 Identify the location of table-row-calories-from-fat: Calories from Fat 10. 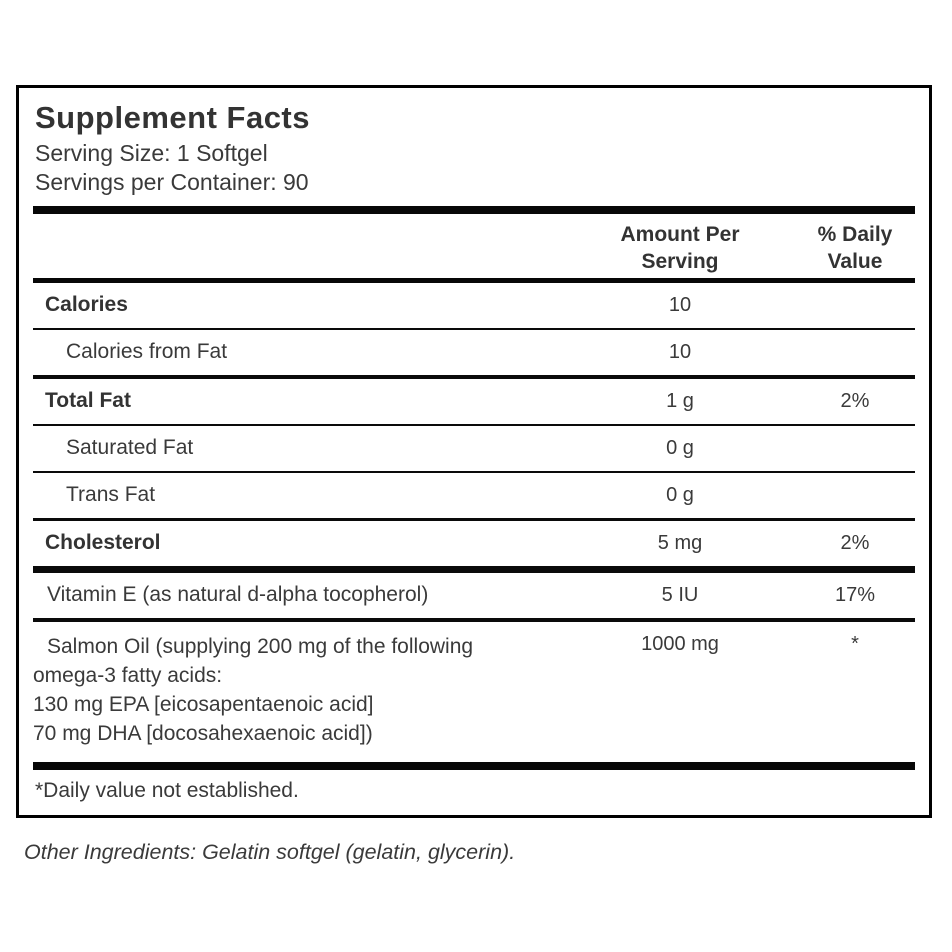
(474, 351).